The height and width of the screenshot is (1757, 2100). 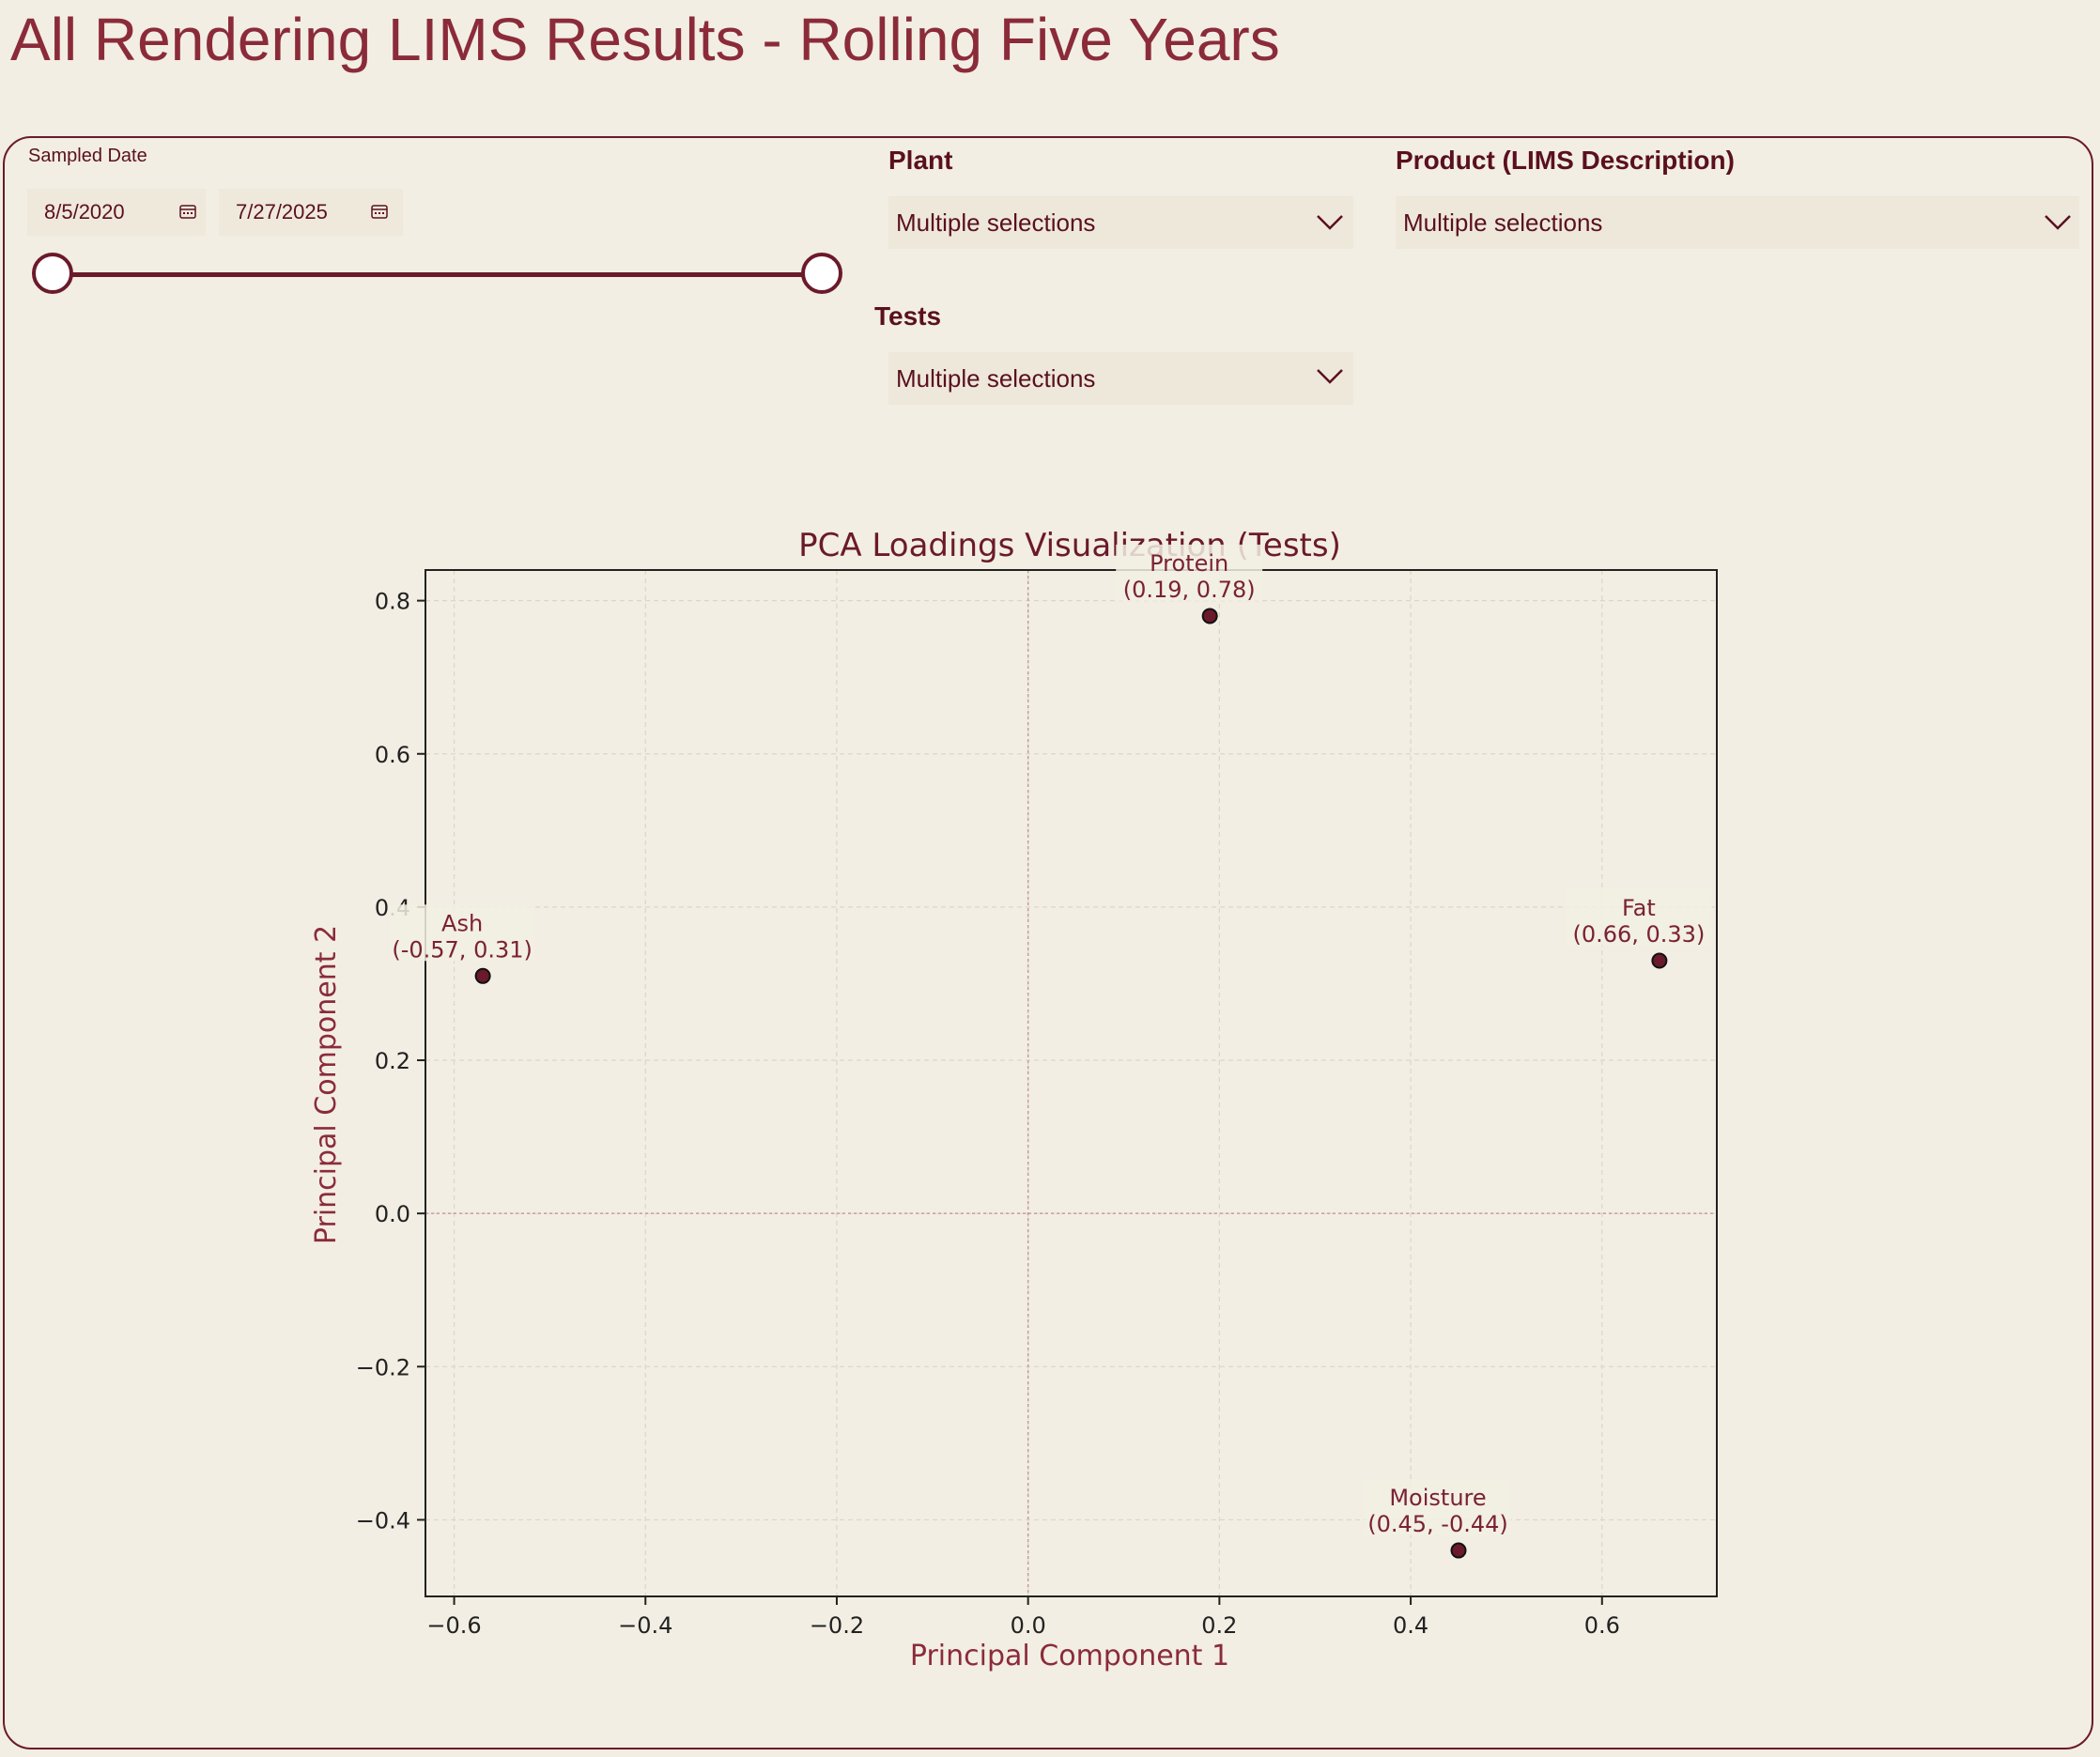 What do you see at coordinates (383, 1367) in the screenshot?
I see `y-tick-label: −0.2` at bounding box center [383, 1367].